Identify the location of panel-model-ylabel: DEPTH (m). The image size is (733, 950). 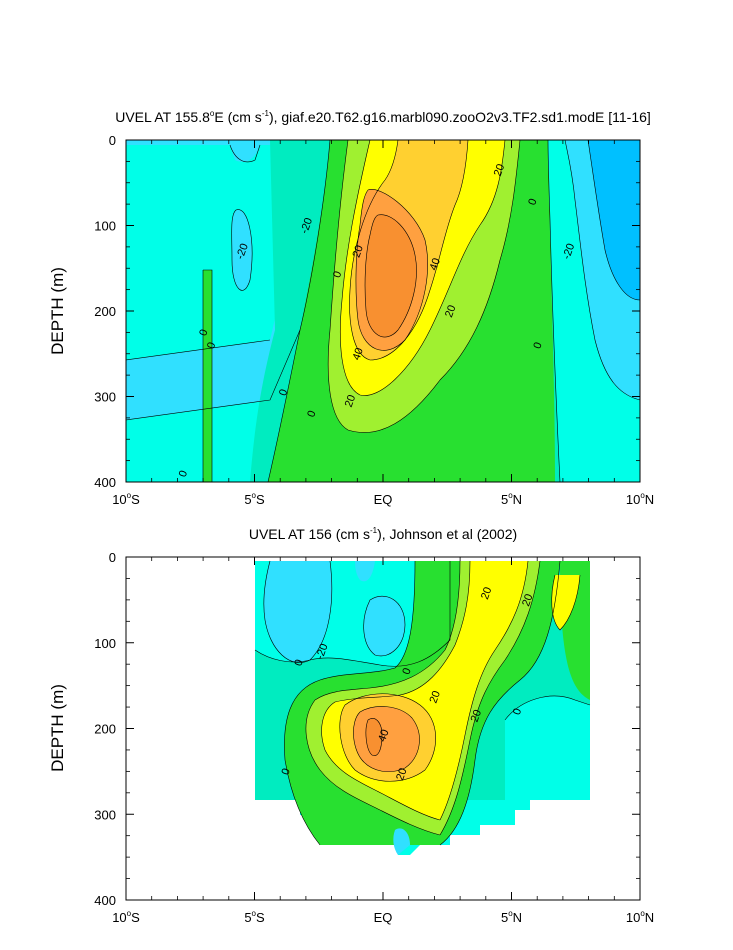
(57, 311).